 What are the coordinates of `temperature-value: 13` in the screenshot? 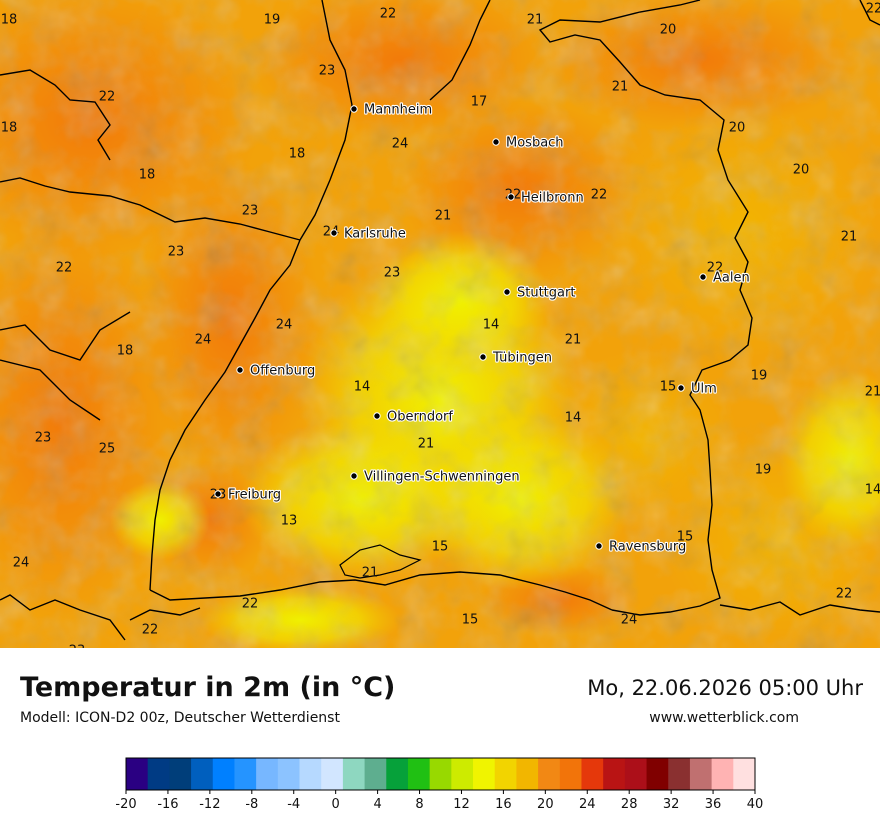 It's located at (289, 521).